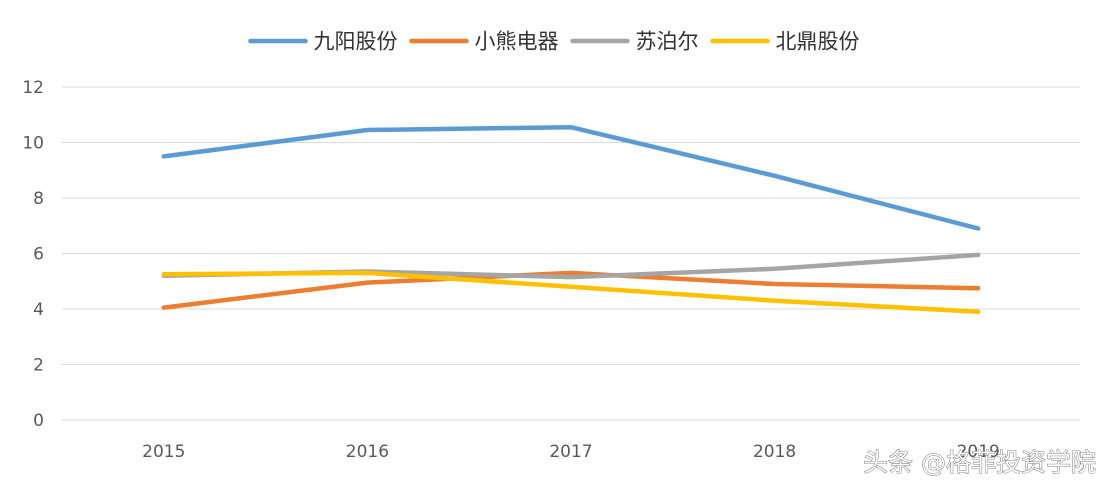 The image size is (1110, 488). What do you see at coordinates (33, 88) in the screenshot?
I see `y-tick-label: 12` at bounding box center [33, 88].